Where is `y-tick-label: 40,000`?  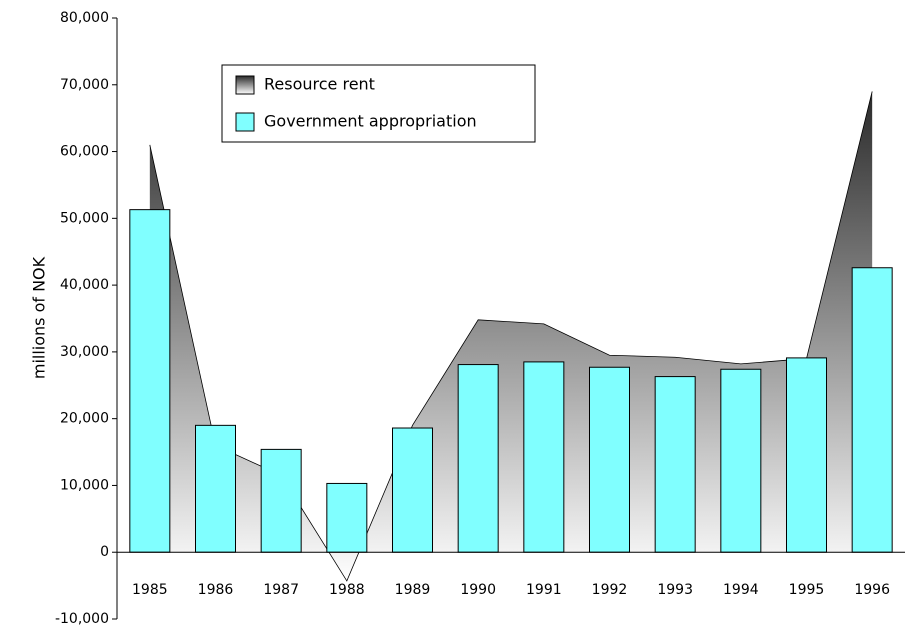
y-tick-label: 40,000 is located at coordinates (84, 285).